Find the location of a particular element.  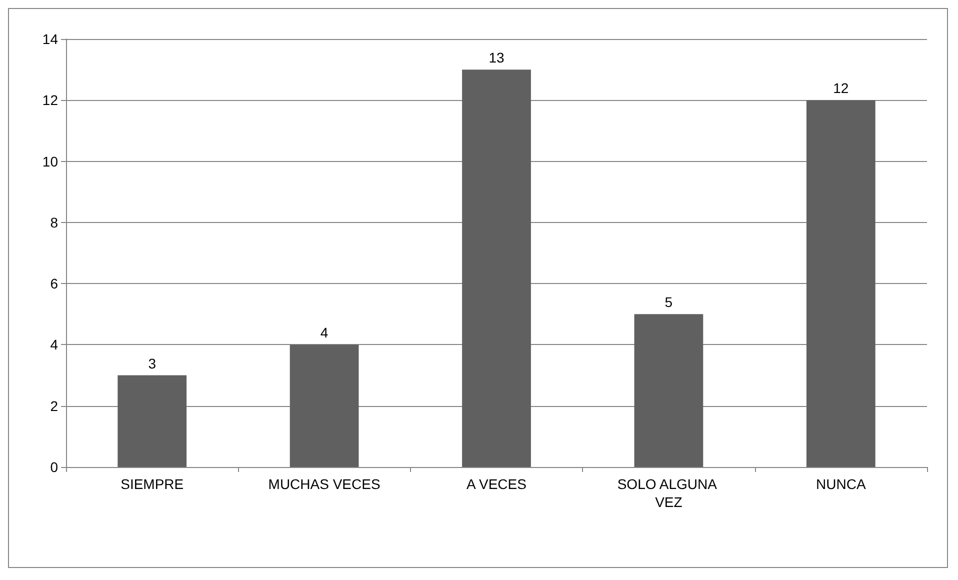

y-tick-label: 8 is located at coordinates (54, 222).